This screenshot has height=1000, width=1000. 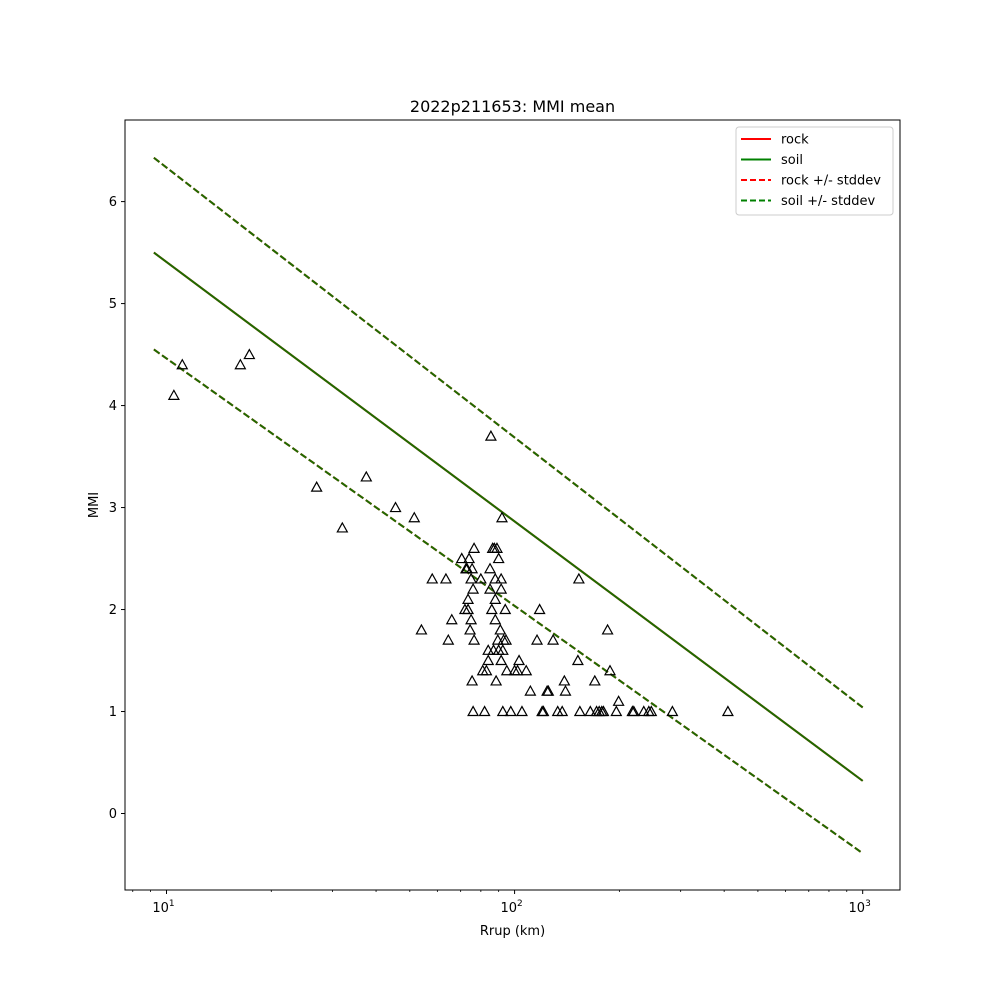 I want to click on y-tick-label: 1, so click(x=113, y=712).